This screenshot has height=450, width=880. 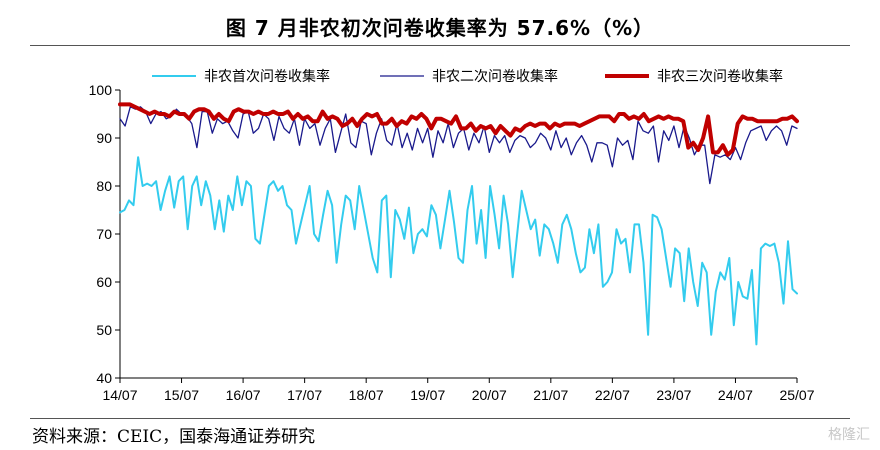 What do you see at coordinates (796, 395) in the screenshot?
I see `x-tick-label: 25/07` at bounding box center [796, 395].